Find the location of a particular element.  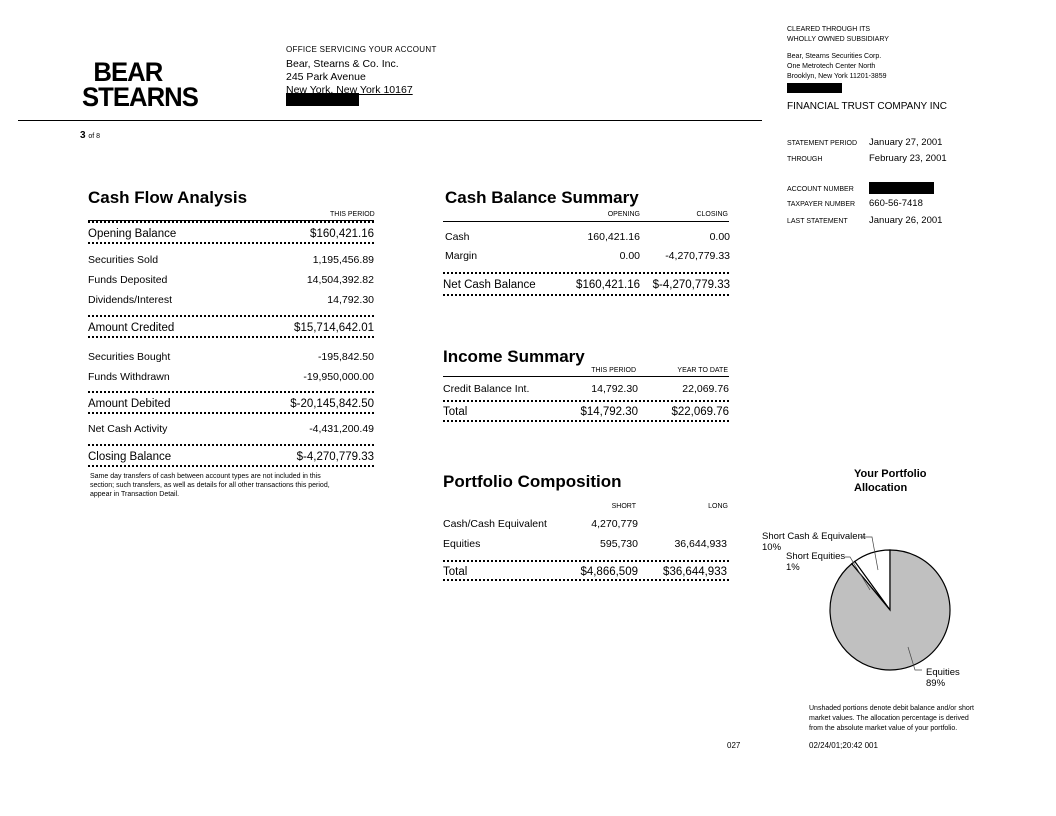

clearing-city: Brooklyn, New York 11201-3859 is located at coordinates (837, 76).